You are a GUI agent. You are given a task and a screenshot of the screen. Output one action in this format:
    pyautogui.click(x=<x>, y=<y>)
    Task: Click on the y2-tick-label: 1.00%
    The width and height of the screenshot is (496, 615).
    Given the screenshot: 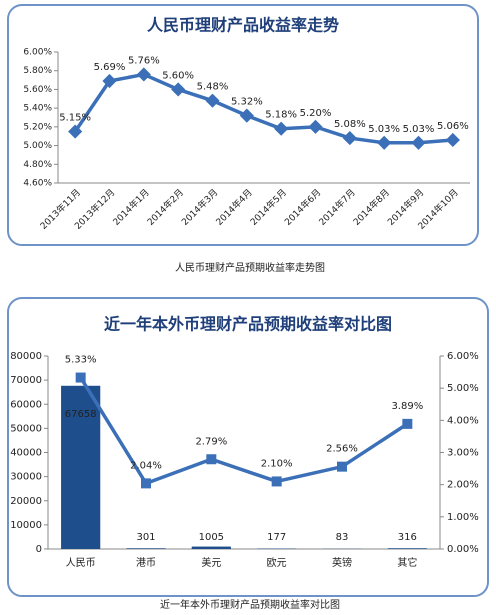 What is the action you would take?
    pyautogui.click(x=463, y=517)
    